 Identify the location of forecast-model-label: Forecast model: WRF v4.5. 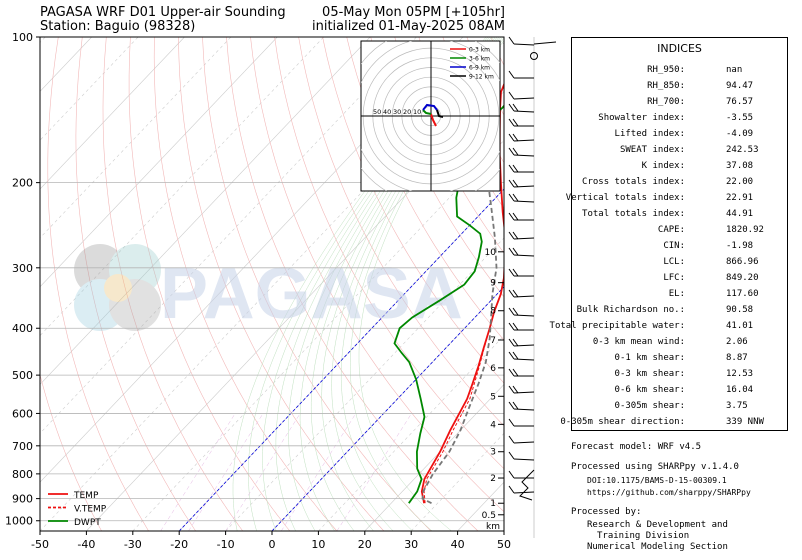
(636, 447).